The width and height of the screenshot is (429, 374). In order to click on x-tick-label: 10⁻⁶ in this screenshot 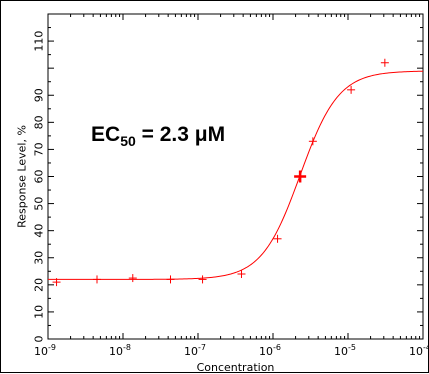, I will do `click(270, 350)`.